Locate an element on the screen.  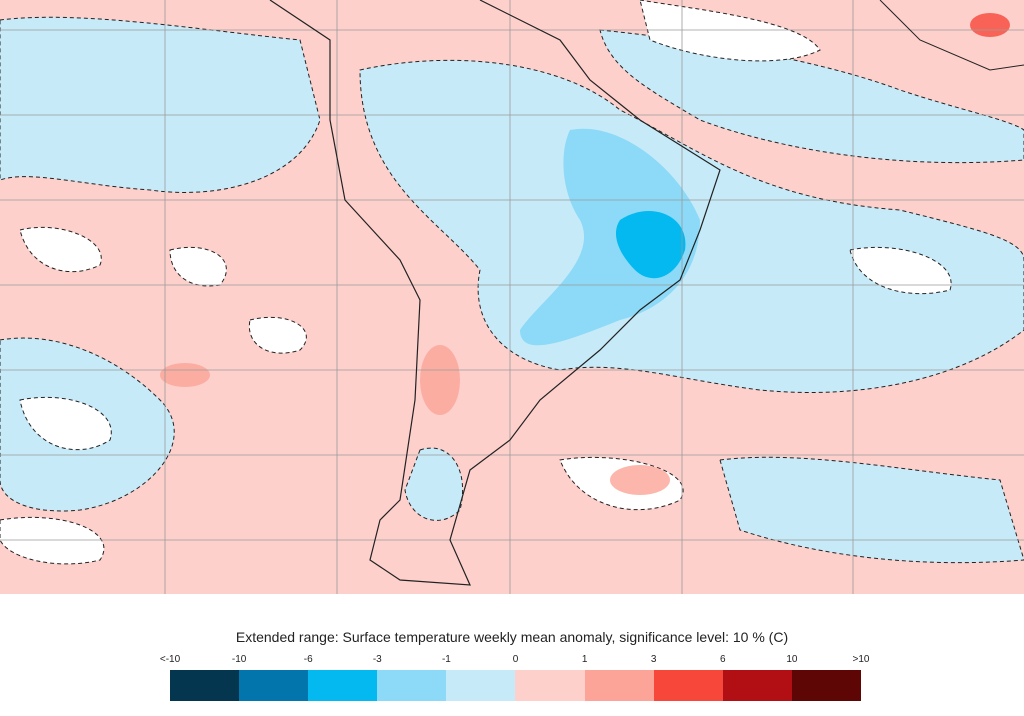
legend-tick: 6 is located at coordinates (723, 659).